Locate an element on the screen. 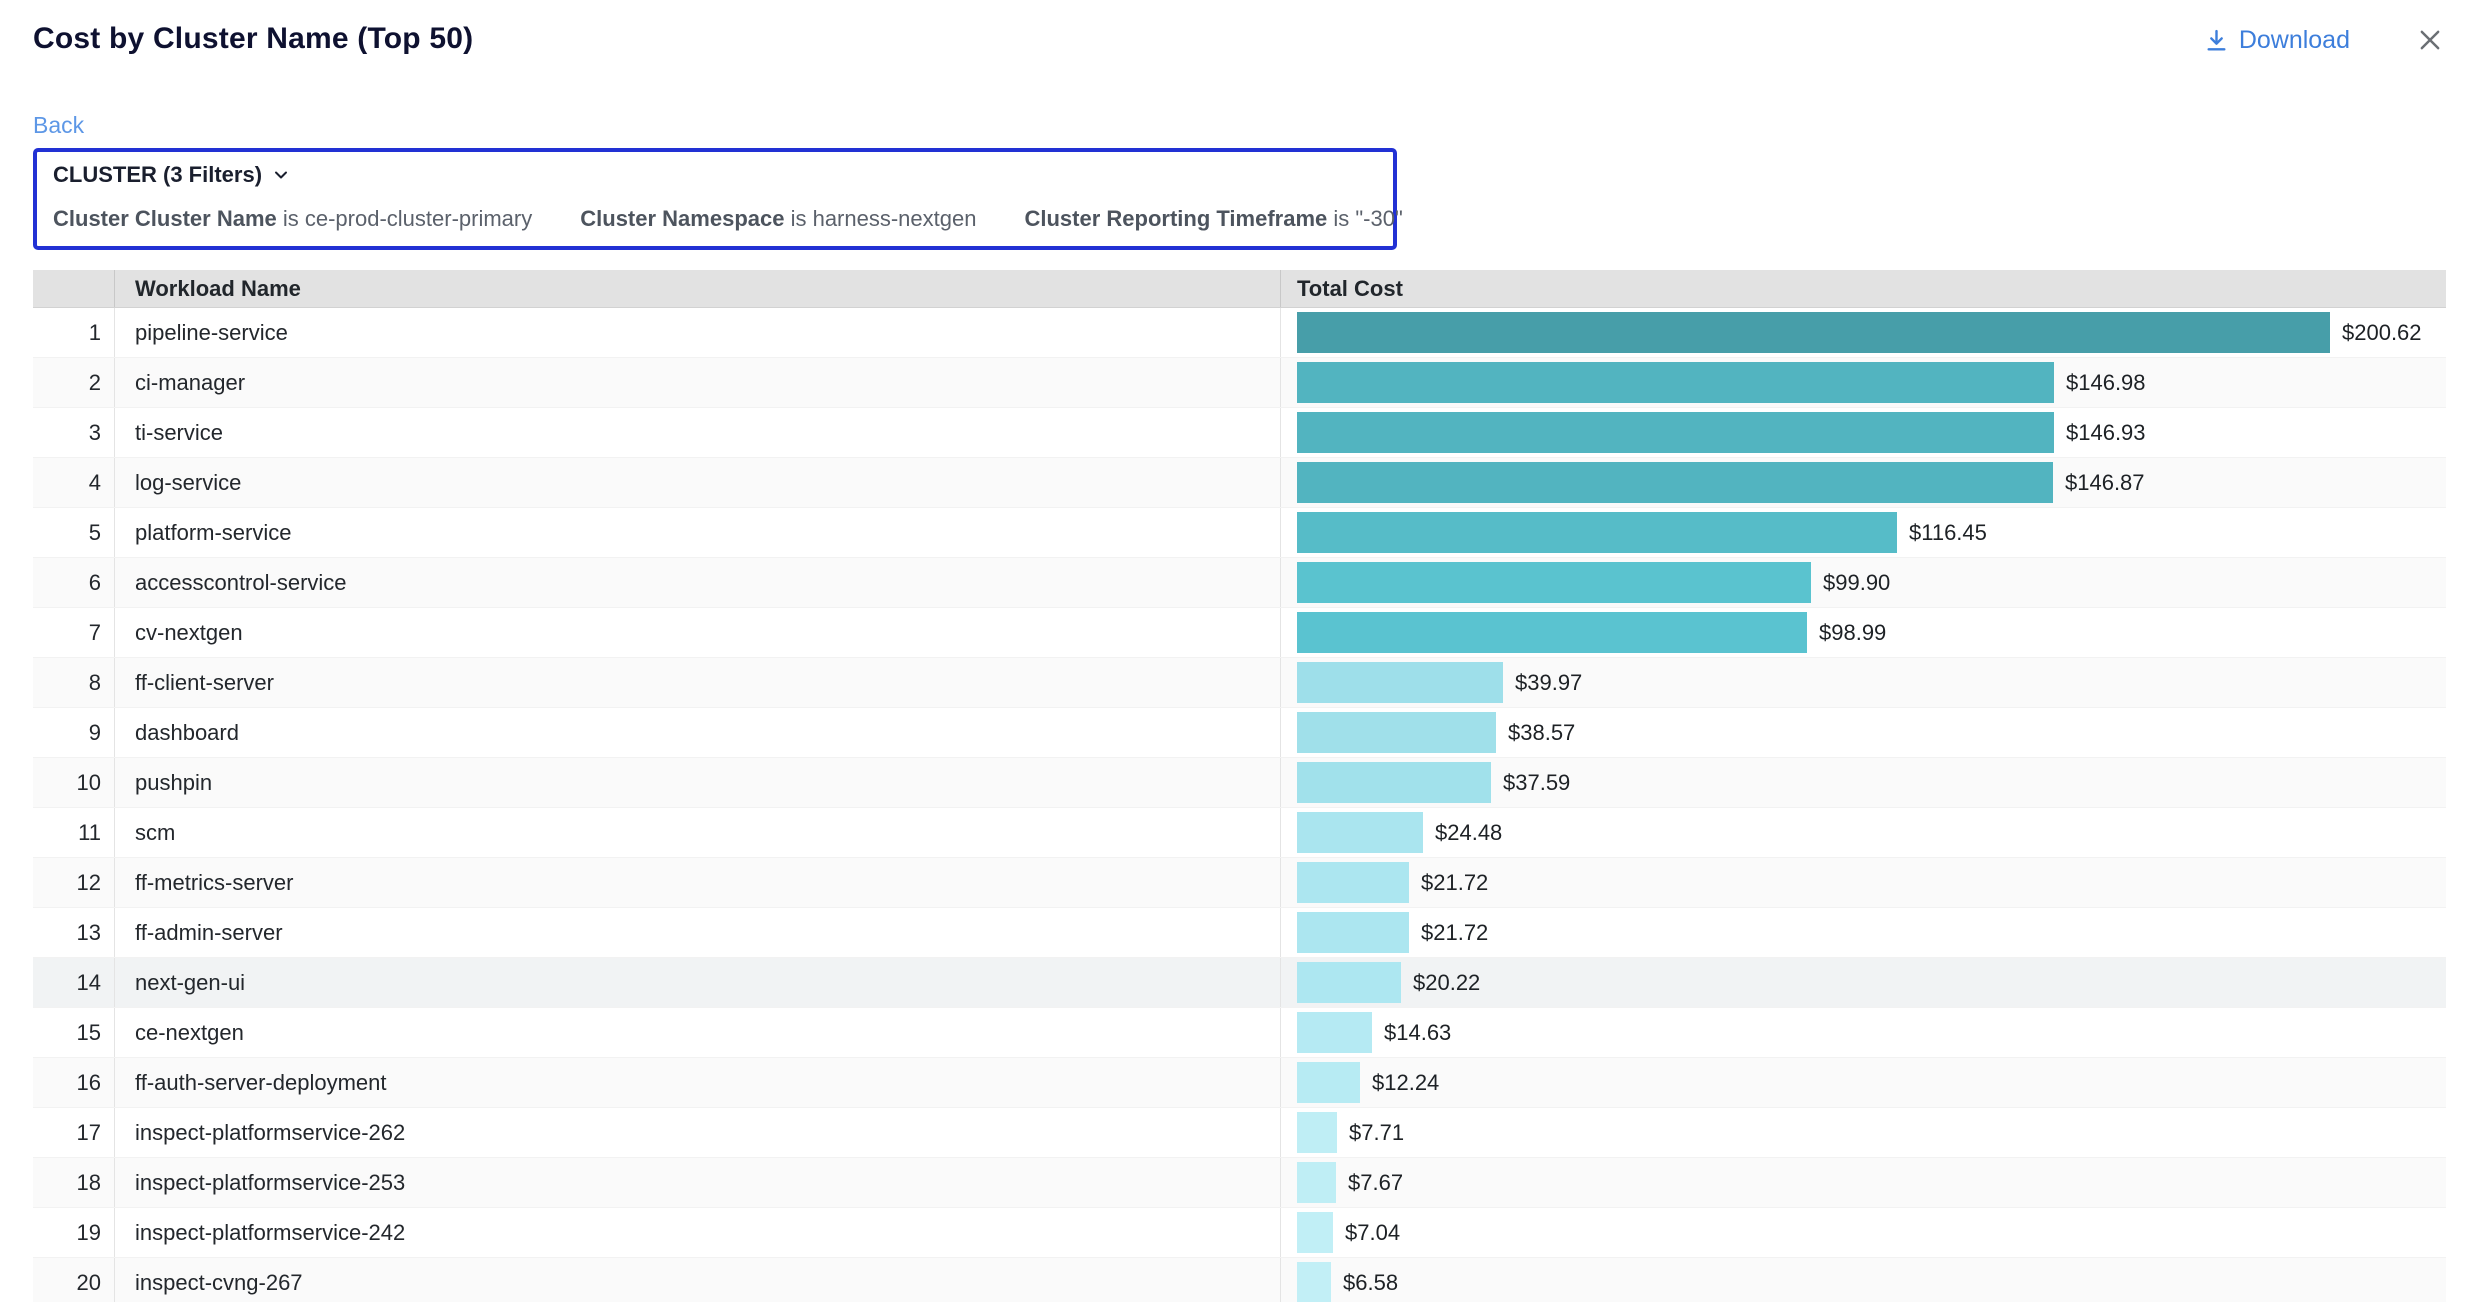 The image size is (2470, 1302). table-row: 1 pipeline-service $200.62 is located at coordinates (1239, 333).